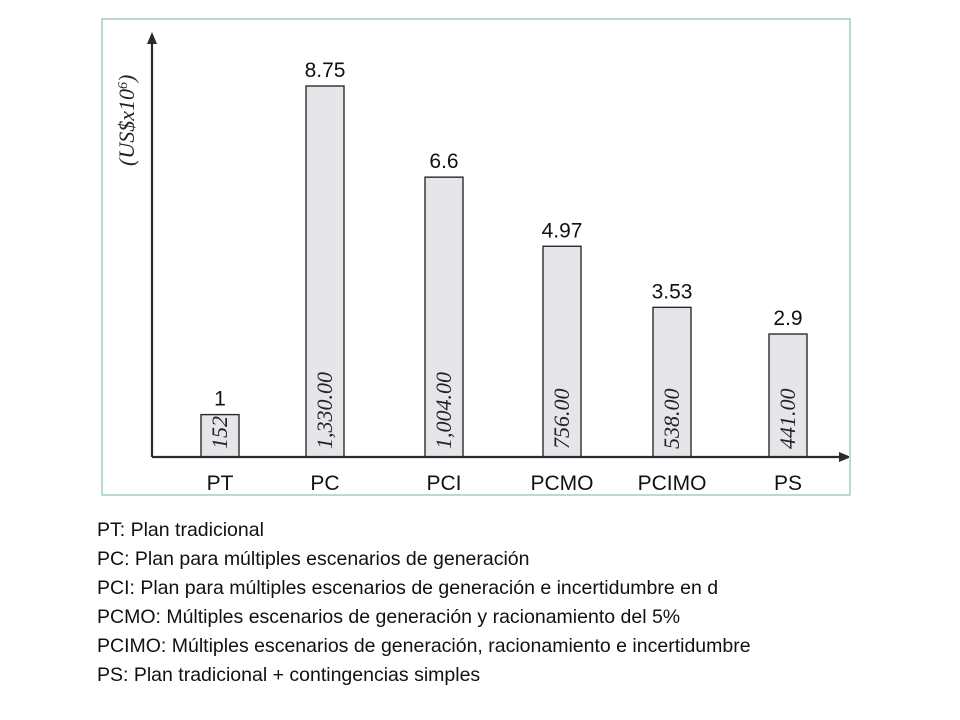  I want to click on bar-value-label: 1, so click(220, 399).